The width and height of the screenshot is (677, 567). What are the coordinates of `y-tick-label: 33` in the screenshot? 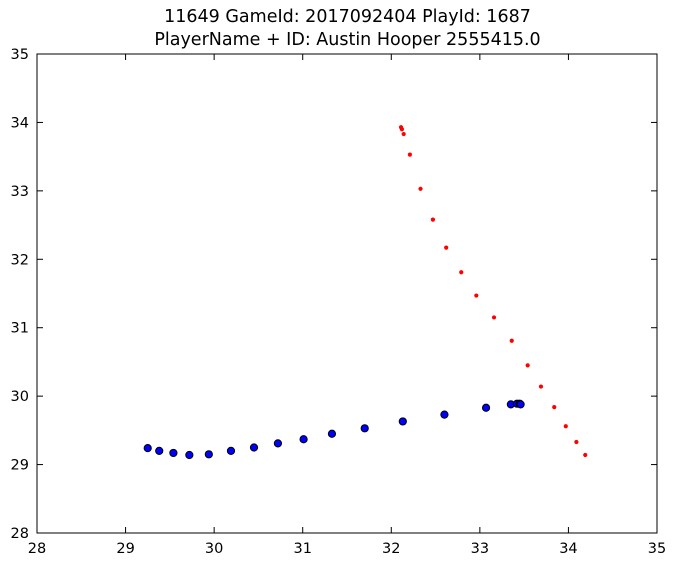 It's located at (20, 192).